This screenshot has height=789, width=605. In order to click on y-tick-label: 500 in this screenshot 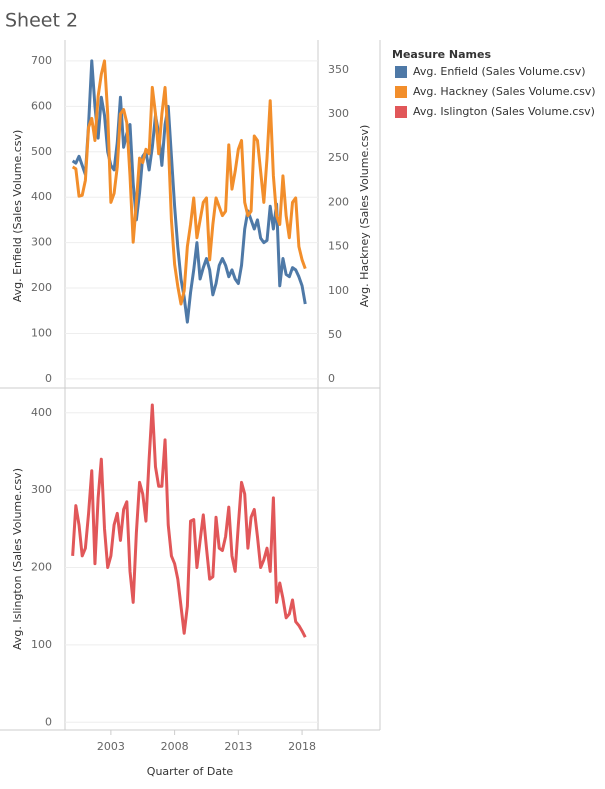, I will do `click(41, 151)`.